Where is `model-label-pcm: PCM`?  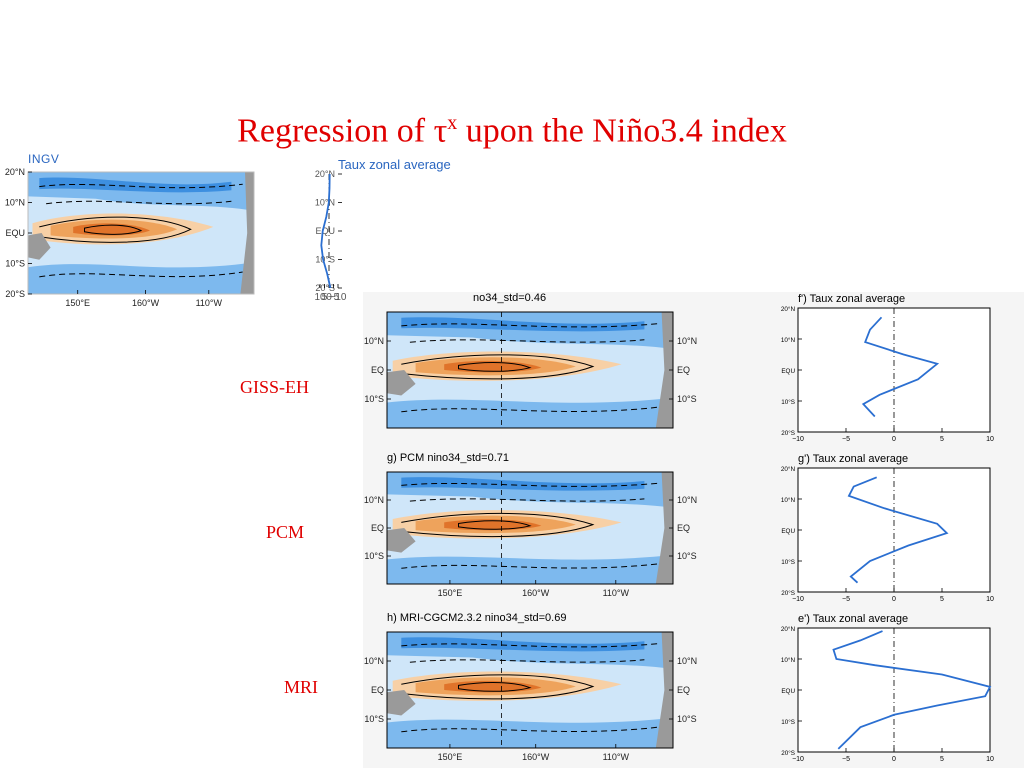
model-label-pcm: PCM is located at coordinates (285, 532).